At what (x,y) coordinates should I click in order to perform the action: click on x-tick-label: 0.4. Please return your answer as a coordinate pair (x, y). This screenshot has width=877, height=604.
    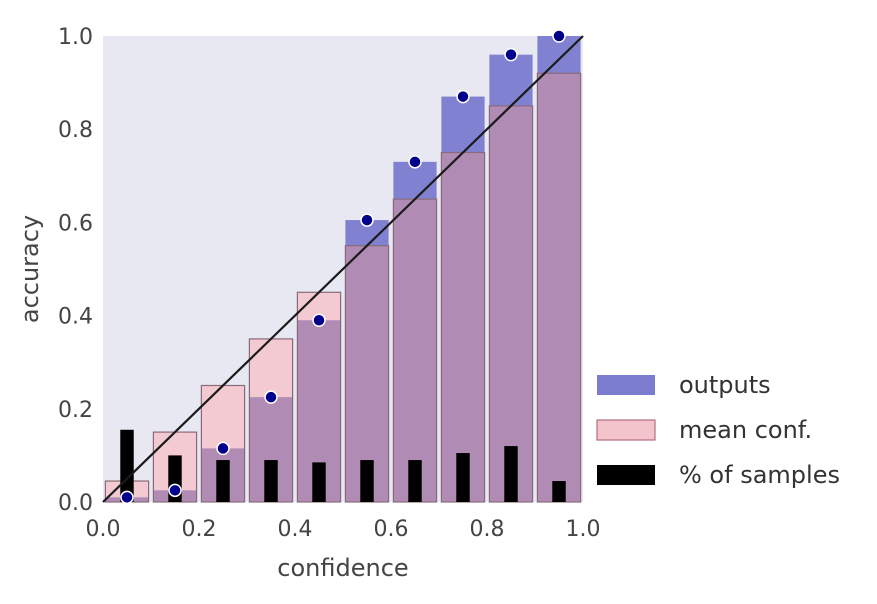
    Looking at the image, I should click on (295, 529).